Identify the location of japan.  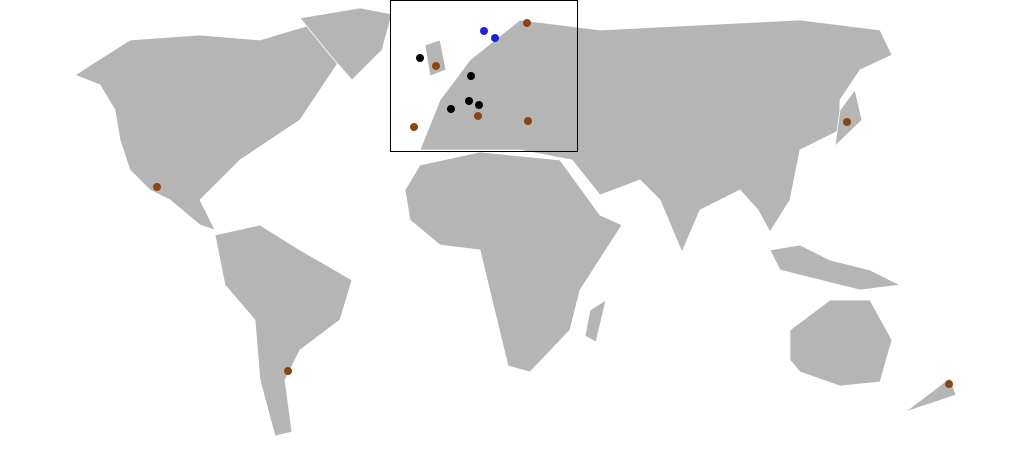
(848, 118).